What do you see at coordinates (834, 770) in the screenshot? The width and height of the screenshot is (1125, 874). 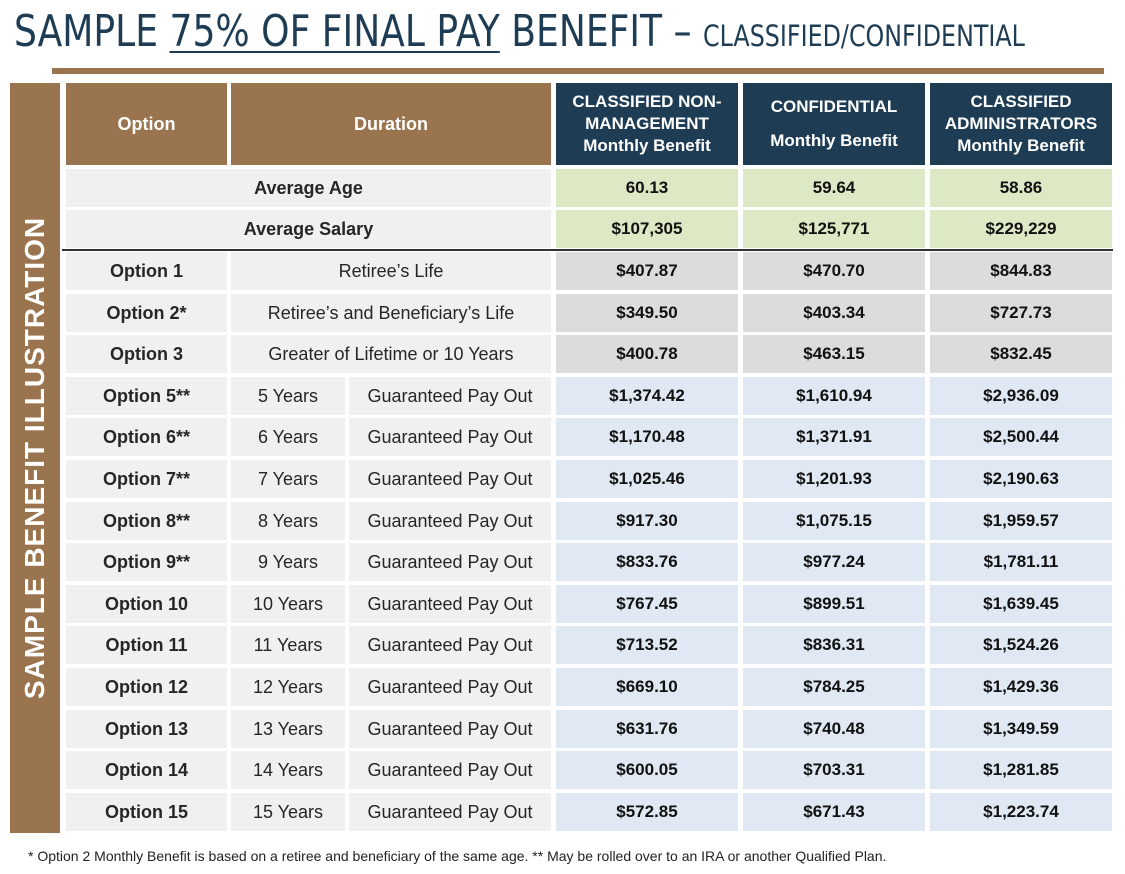 I see `benefit-value: $703.31` at bounding box center [834, 770].